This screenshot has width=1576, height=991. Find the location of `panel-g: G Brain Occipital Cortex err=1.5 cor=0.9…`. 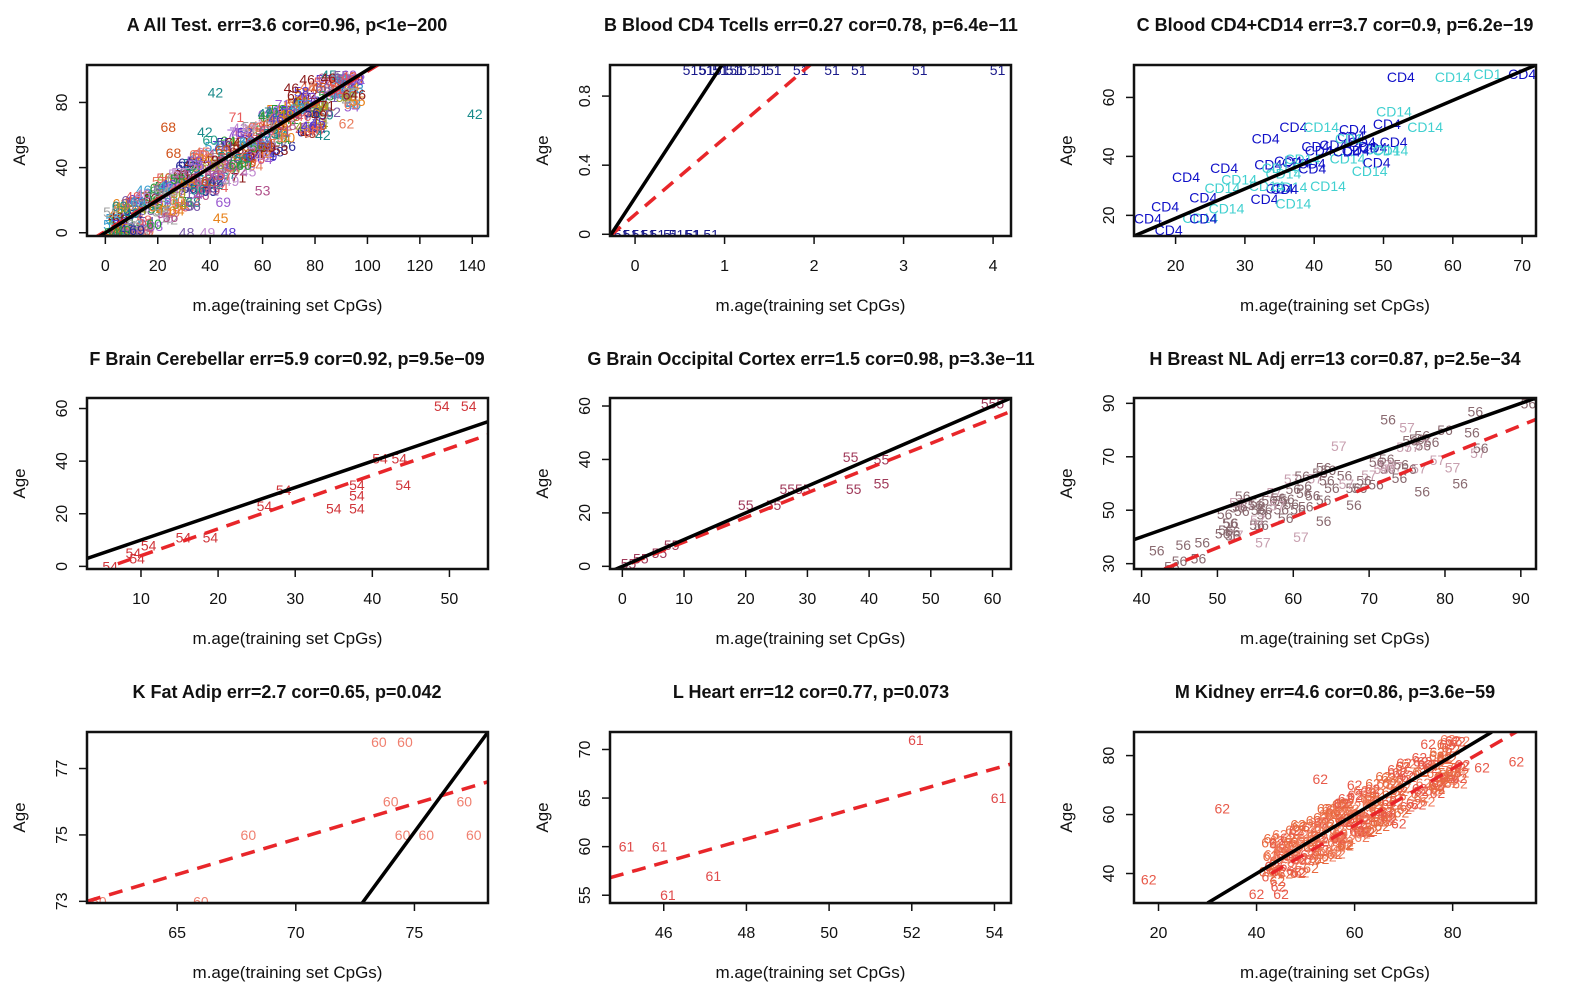

panel-g: G Brain Occipital Cortex err=1.5 cor=0.9… is located at coordinates (784, 498).